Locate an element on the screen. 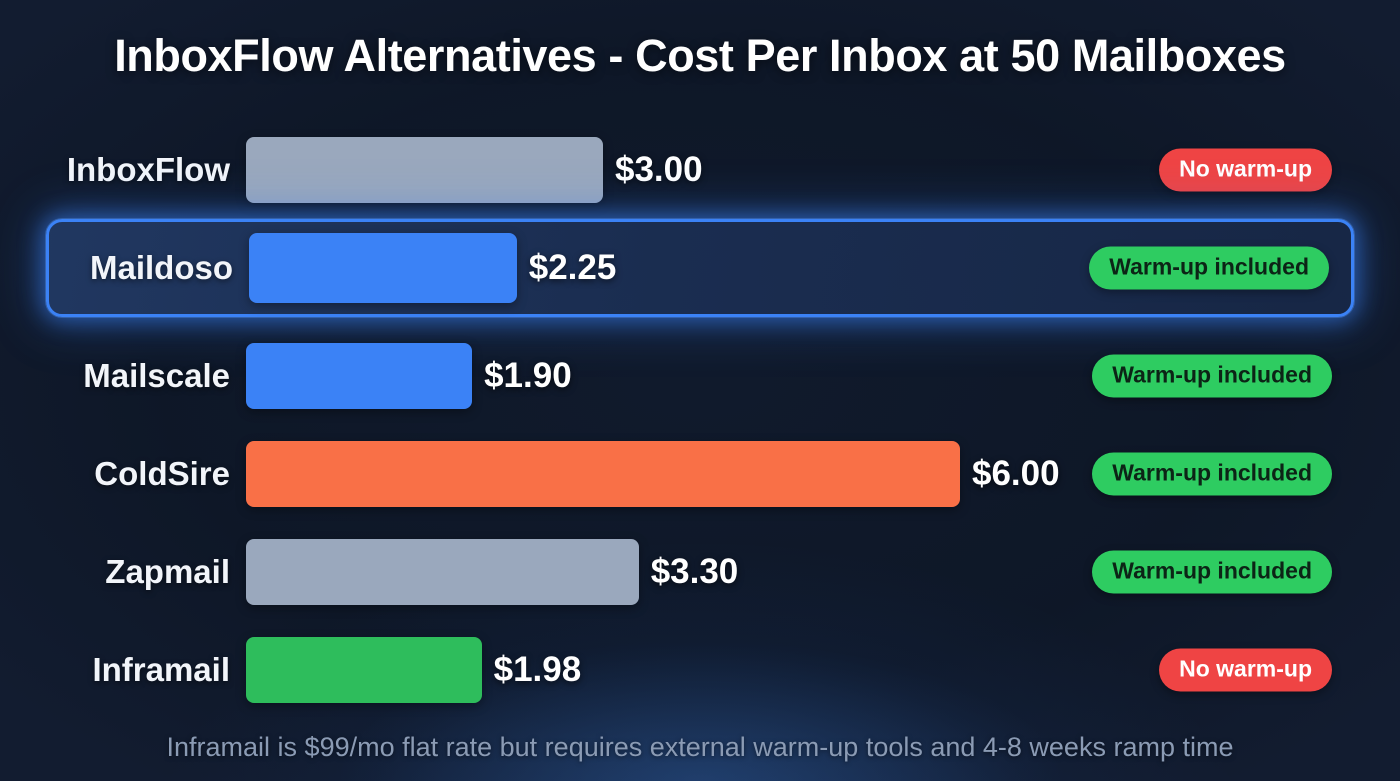 Image resolution: width=1400 pixels, height=781 pixels. row-label: Maildoso is located at coordinates (161, 267).